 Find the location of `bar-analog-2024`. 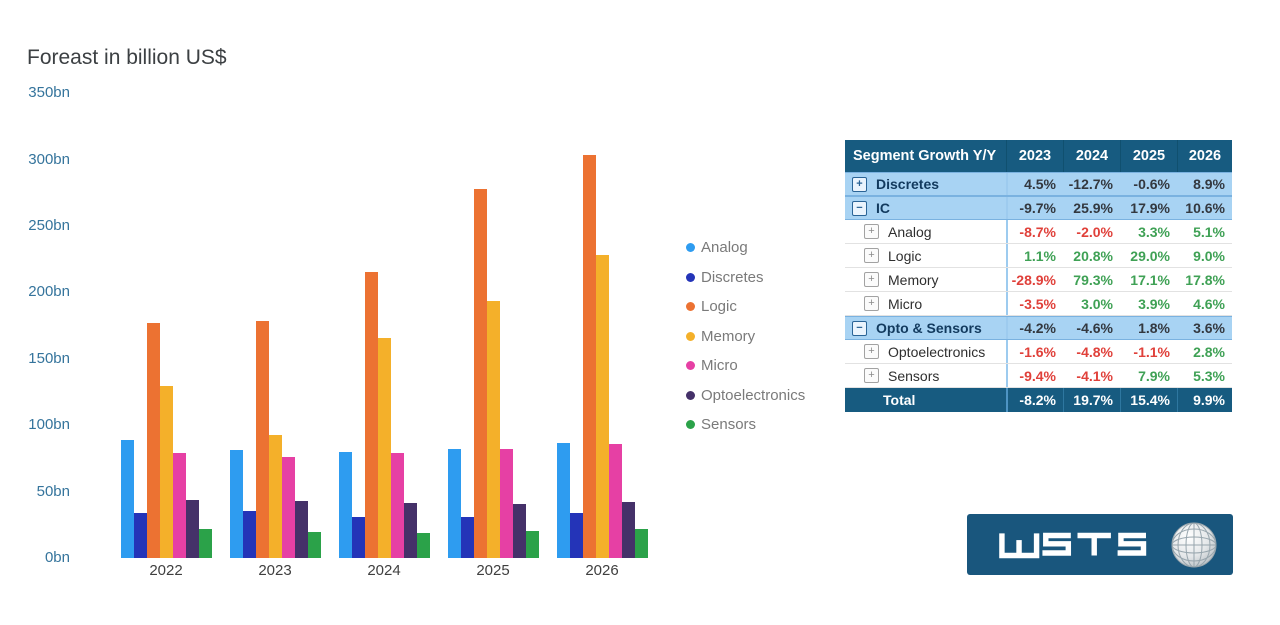

bar-analog-2024 is located at coordinates (345, 505).